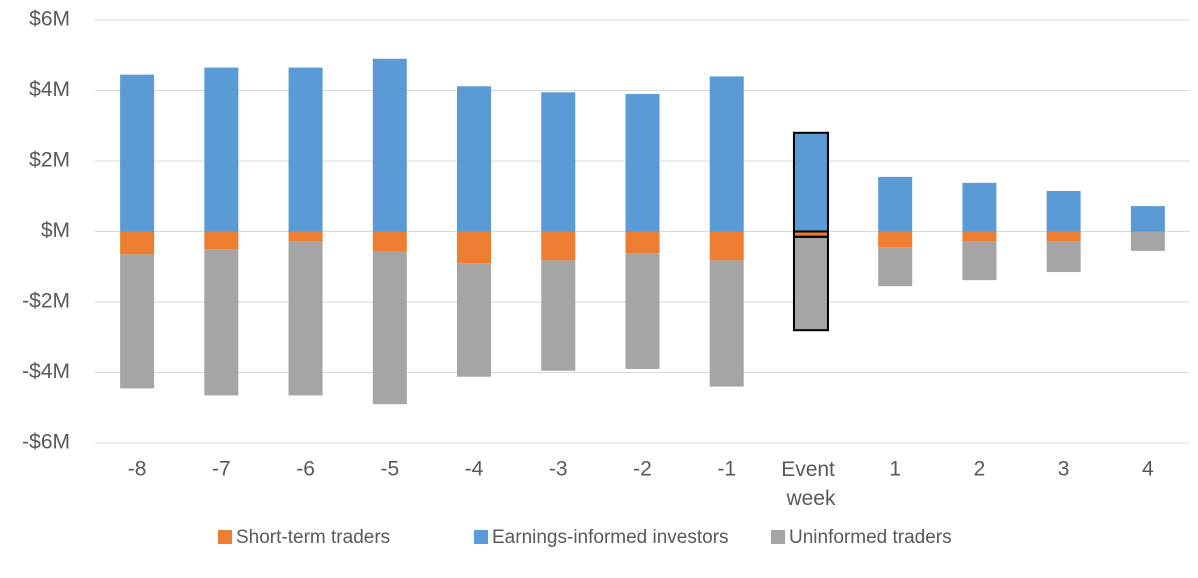 The image size is (1198, 578). Describe the element at coordinates (46, 301) in the screenshot. I see `y-tick-label: -$2M` at that location.